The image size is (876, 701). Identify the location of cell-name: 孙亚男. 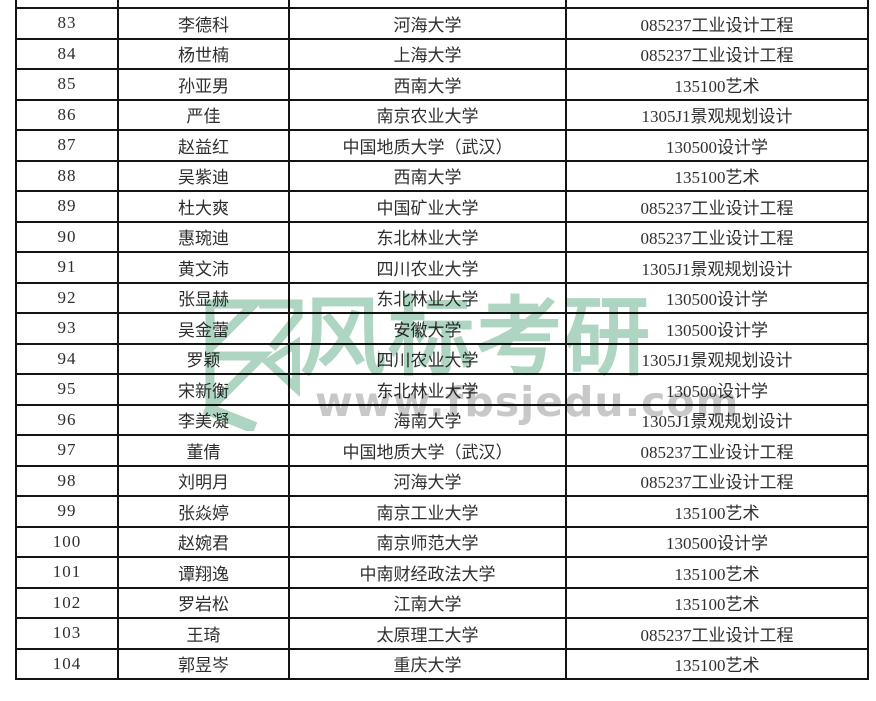
(203, 84).